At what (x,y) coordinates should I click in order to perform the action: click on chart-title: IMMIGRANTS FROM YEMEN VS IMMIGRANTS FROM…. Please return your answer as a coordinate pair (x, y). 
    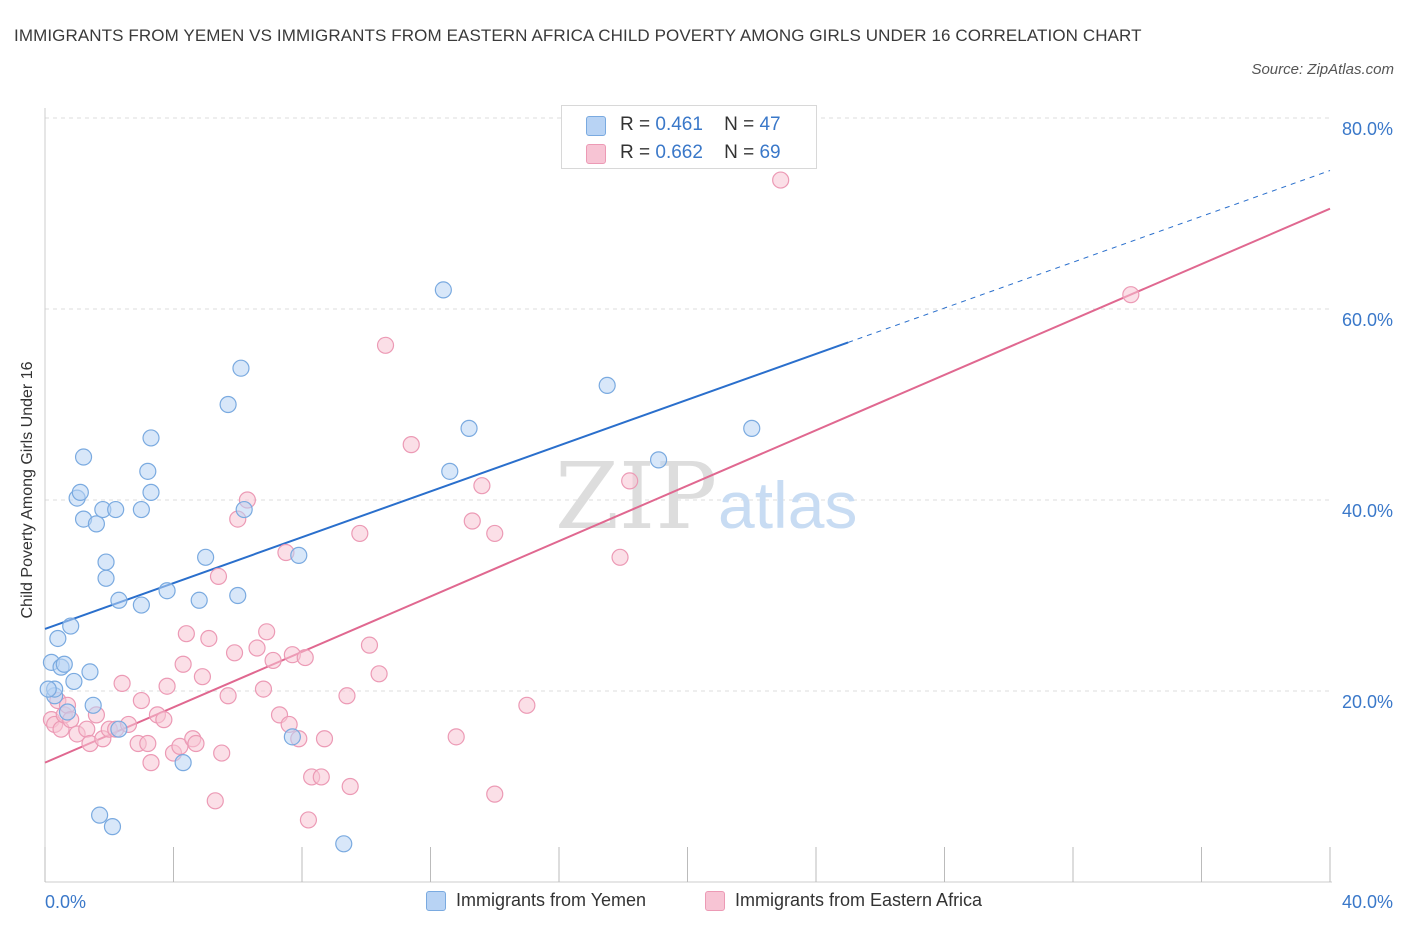
    Looking at the image, I should click on (578, 35).